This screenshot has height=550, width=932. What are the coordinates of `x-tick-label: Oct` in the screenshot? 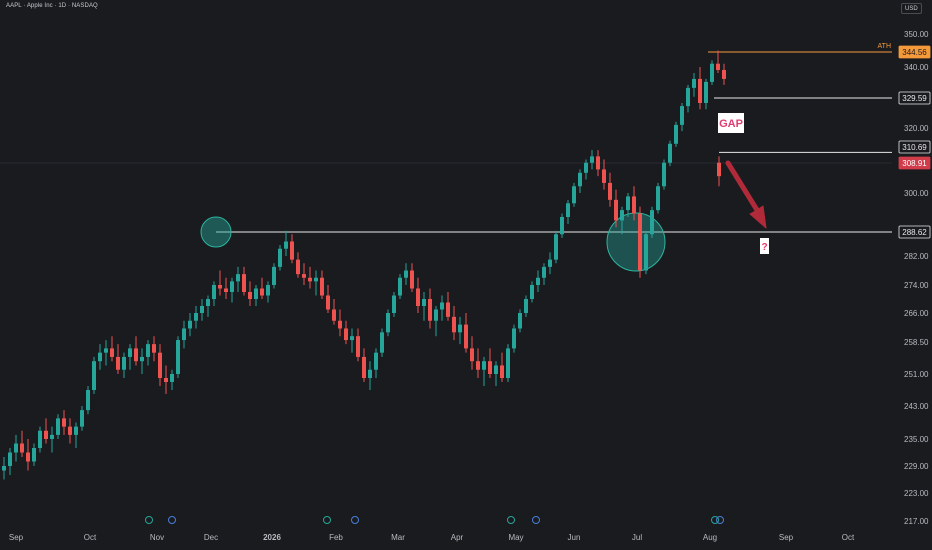 It's located at (848, 537).